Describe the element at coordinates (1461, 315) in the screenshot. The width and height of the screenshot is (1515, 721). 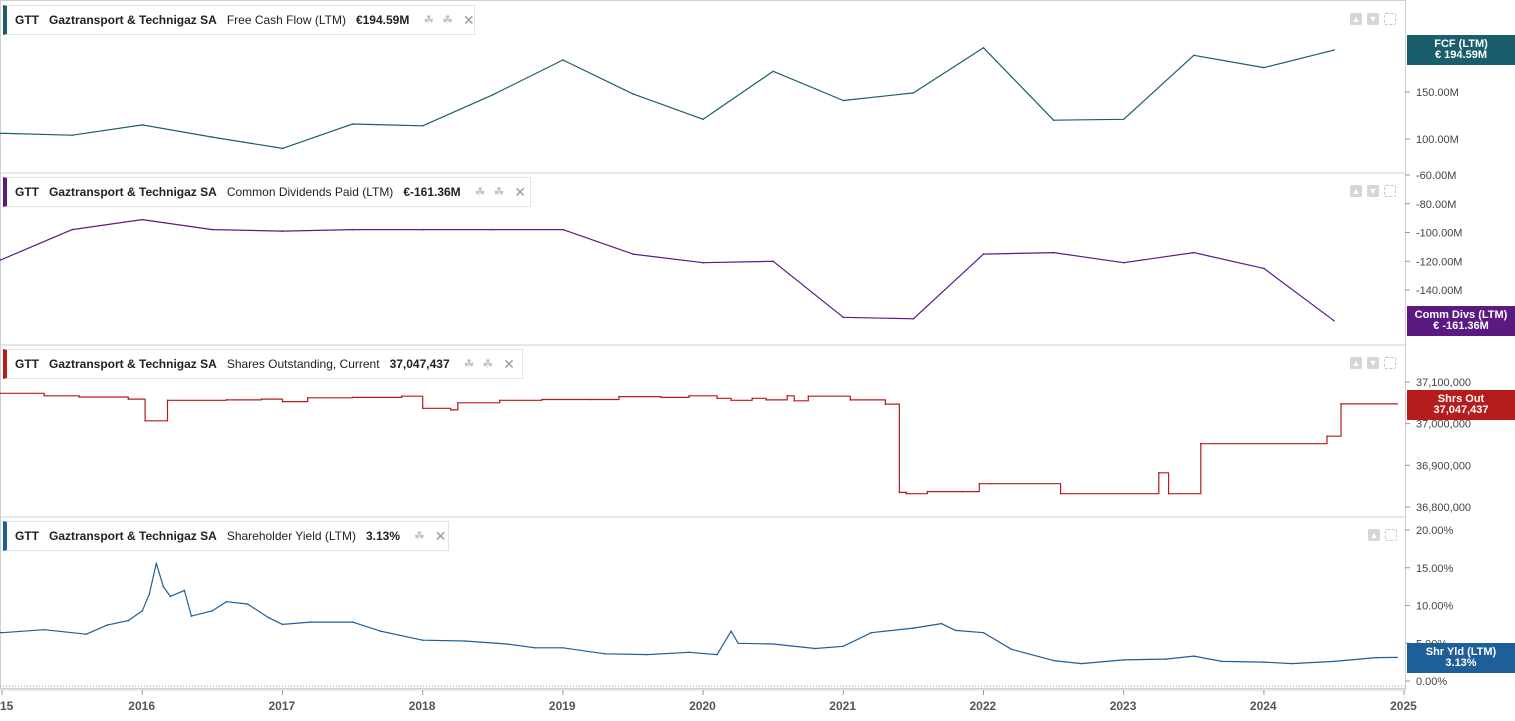
I see `badge-label: Comm Divs (LTM)` at that location.